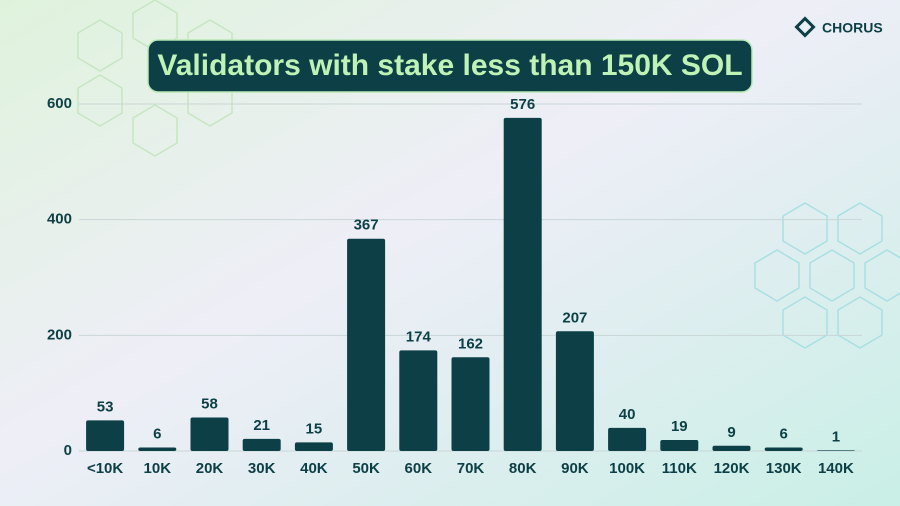 This screenshot has height=506, width=900. Describe the element at coordinates (314, 468) in the screenshot. I see `x-tick-label: 40K` at that location.